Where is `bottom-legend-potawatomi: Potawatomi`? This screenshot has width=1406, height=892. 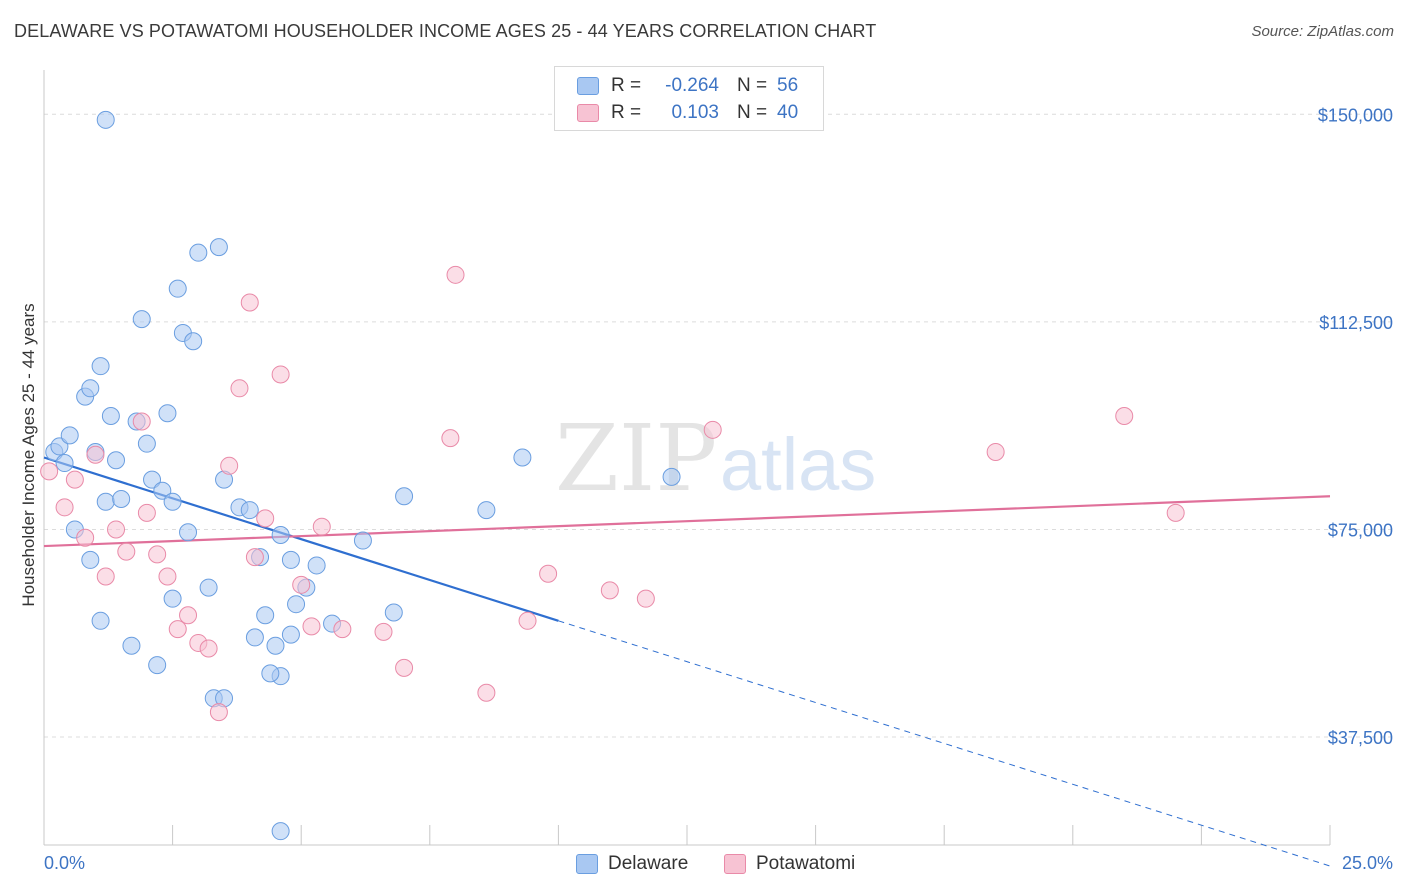 bottom-legend-potawatomi: Potawatomi is located at coordinates (789, 864).